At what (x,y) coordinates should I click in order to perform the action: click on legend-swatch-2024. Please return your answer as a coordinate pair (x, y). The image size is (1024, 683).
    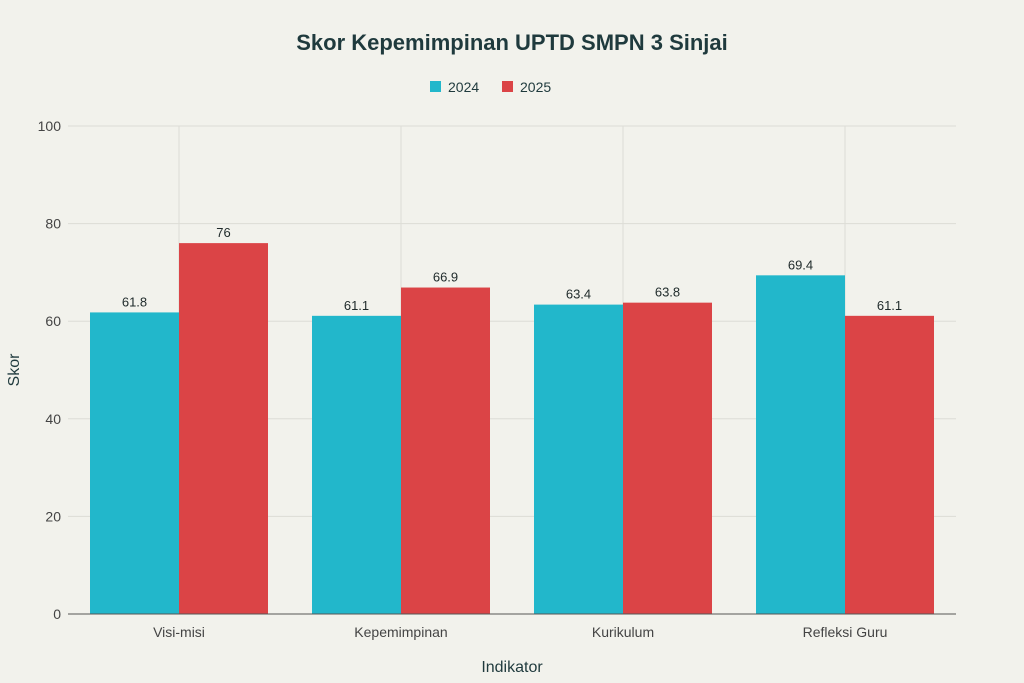
    Looking at the image, I should click on (435, 86).